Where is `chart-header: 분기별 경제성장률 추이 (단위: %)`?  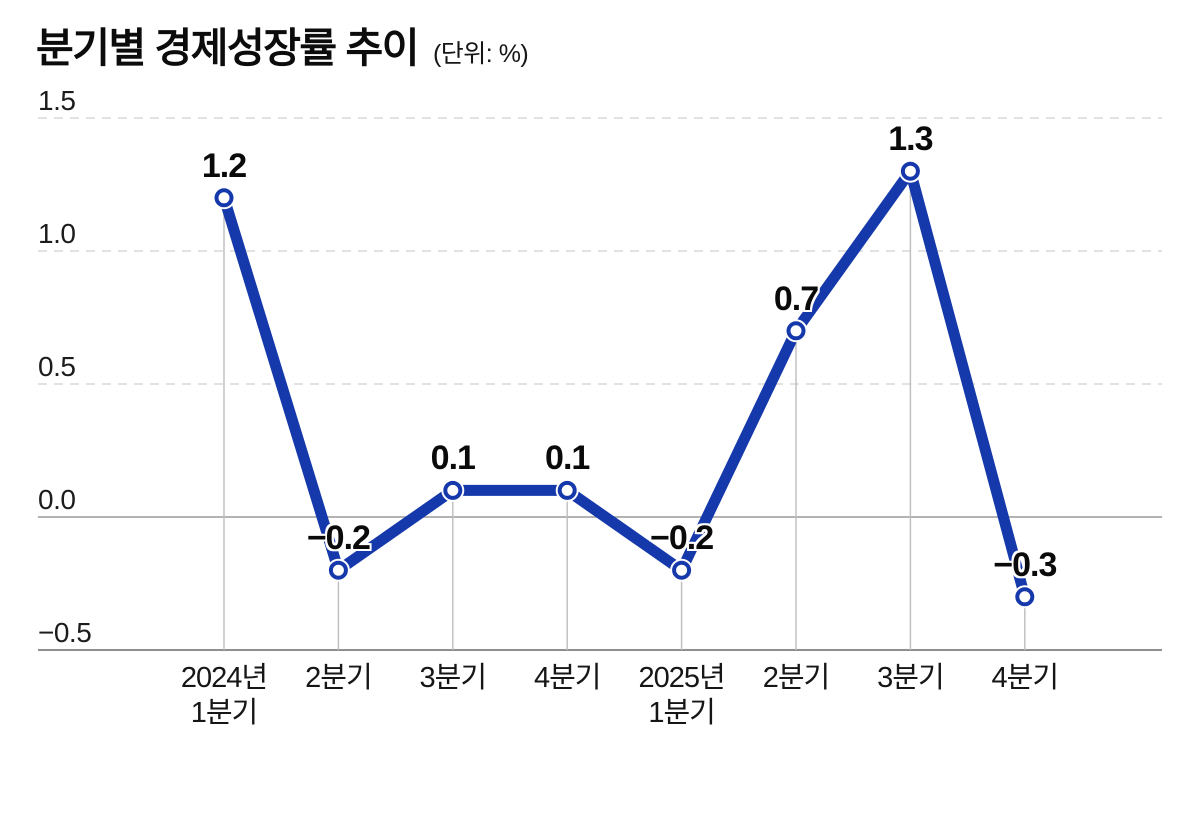
chart-header: 분기별 경제성장률 추이 (단위: %) is located at coordinates (282, 44).